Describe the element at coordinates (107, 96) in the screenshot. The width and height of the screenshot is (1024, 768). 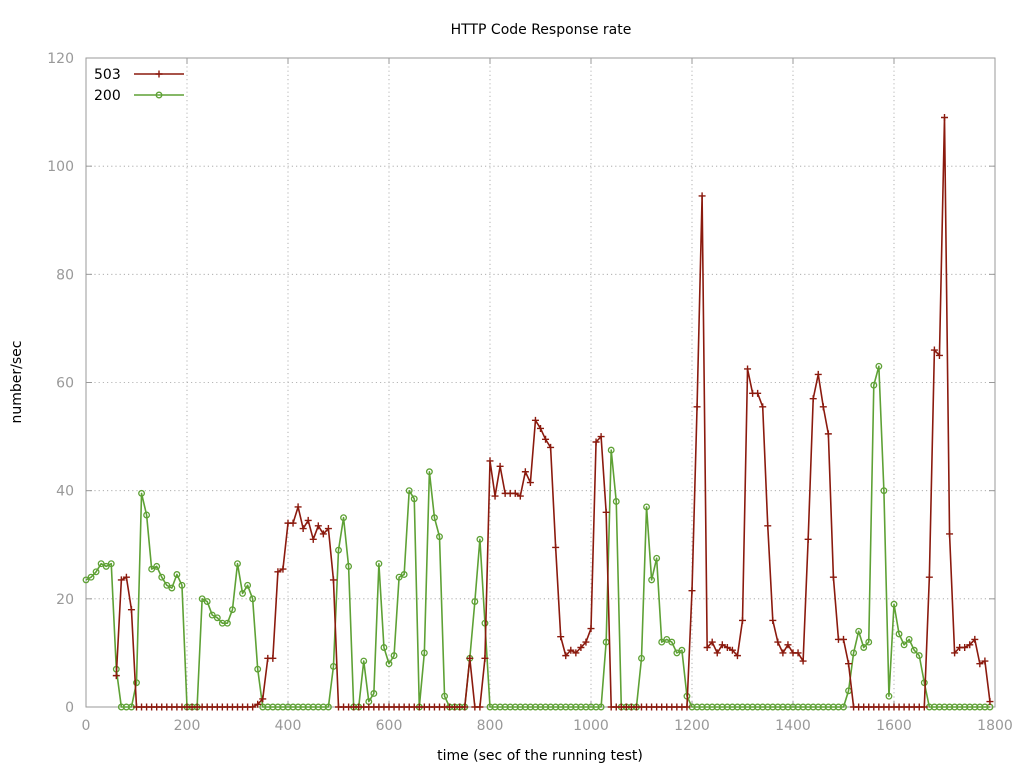
I see `legend-label-200: 200` at that location.